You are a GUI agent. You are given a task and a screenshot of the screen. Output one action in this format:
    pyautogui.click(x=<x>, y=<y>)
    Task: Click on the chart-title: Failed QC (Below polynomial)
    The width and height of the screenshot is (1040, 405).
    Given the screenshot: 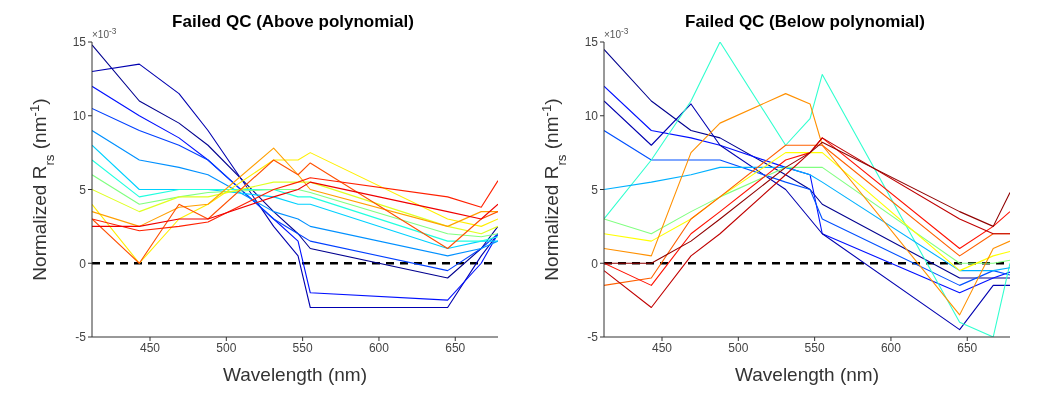 What is the action you would take?
    pyautogui.click(x=805, y=21)
    